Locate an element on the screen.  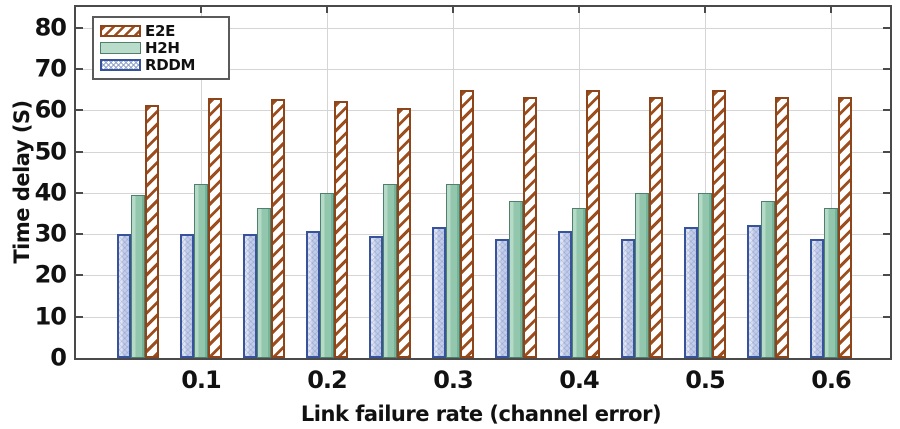
x-tick-label: 0.1 is located at coordinates (201, 380).